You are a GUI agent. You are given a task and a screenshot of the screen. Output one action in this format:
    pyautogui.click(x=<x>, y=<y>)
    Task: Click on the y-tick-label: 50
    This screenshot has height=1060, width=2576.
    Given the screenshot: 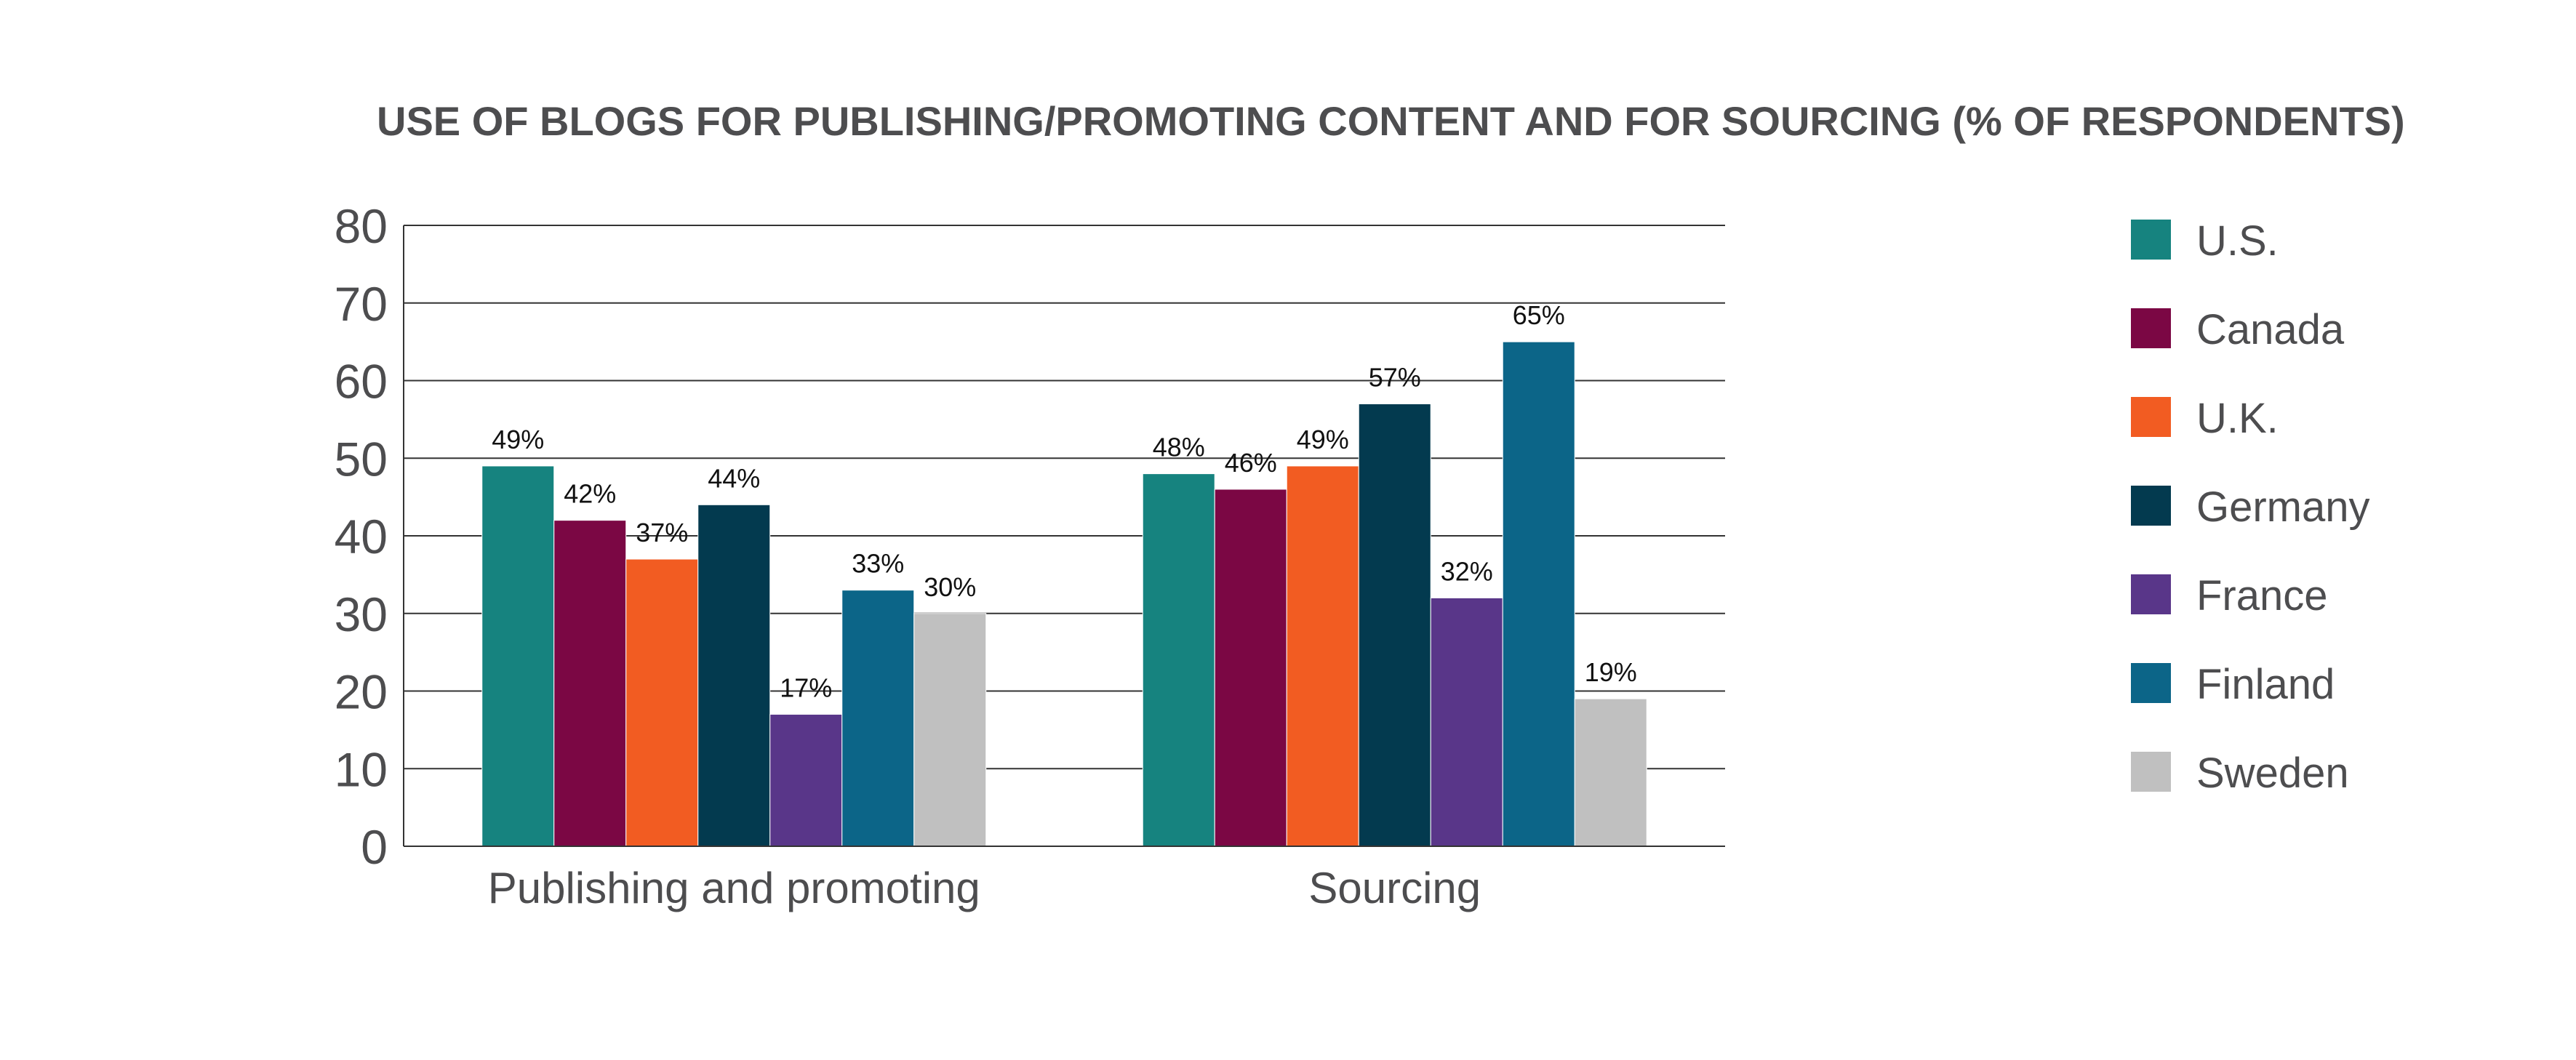 What is the action you would take?
    pyautogui.click(x=361, y=459)
    